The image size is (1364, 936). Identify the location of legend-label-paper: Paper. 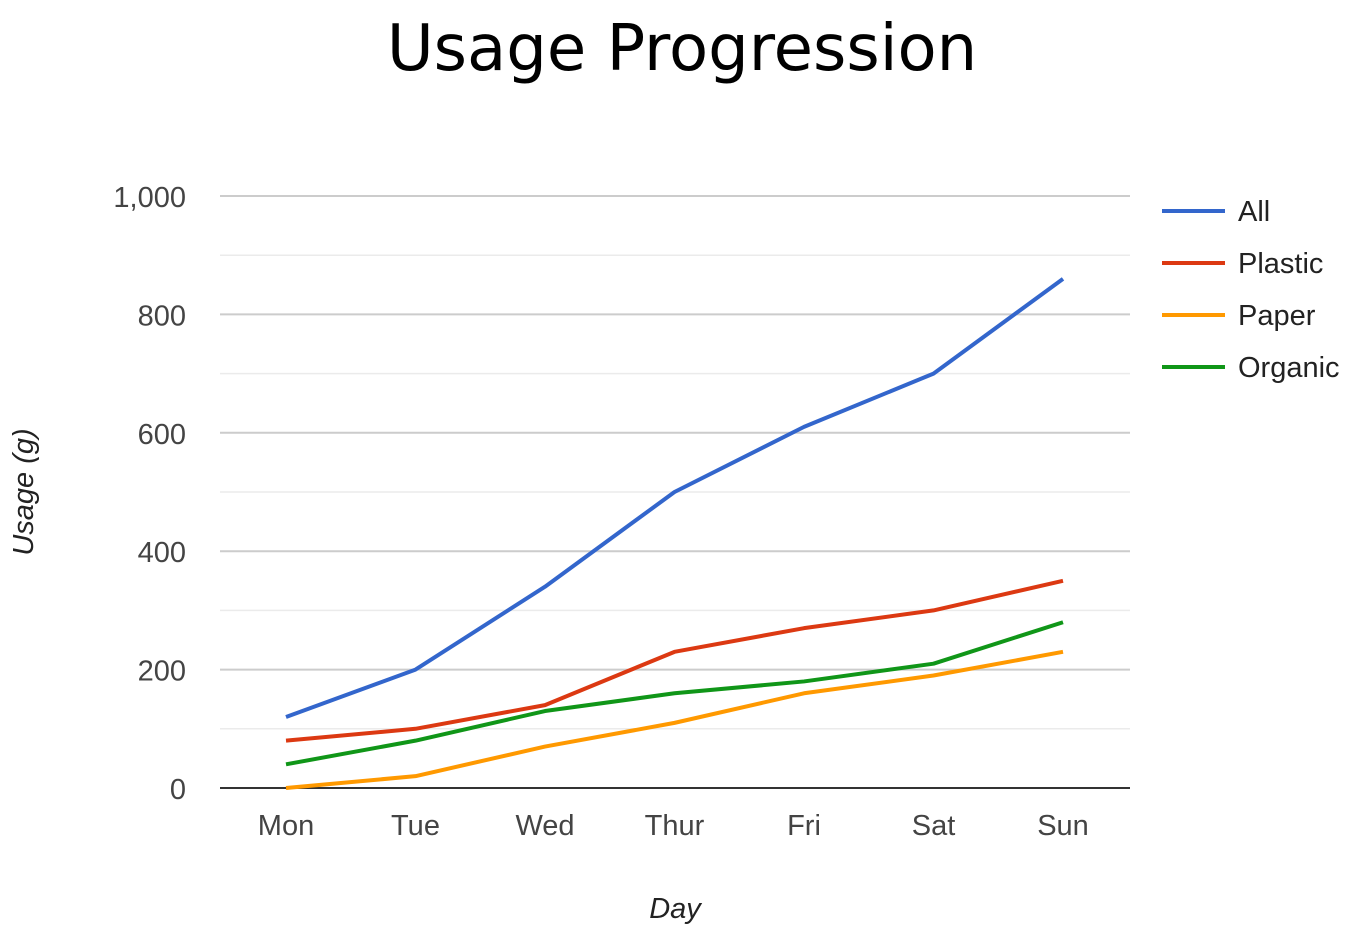
(1277, 316).